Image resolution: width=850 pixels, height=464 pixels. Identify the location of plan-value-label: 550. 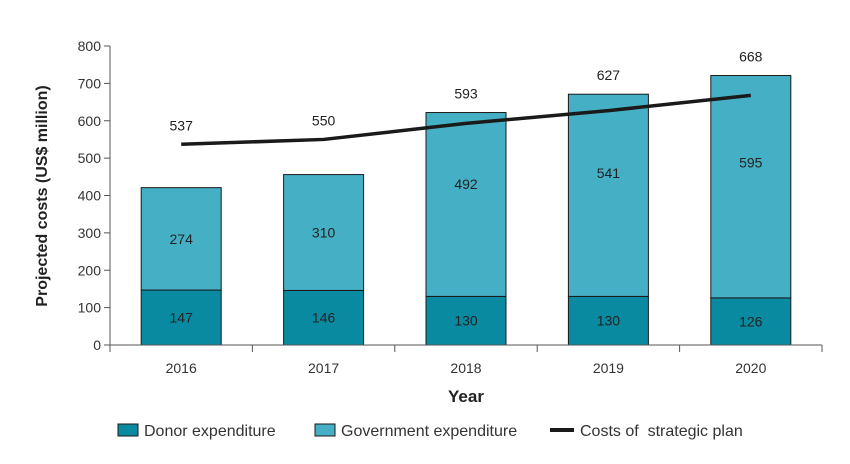
(324, 120).